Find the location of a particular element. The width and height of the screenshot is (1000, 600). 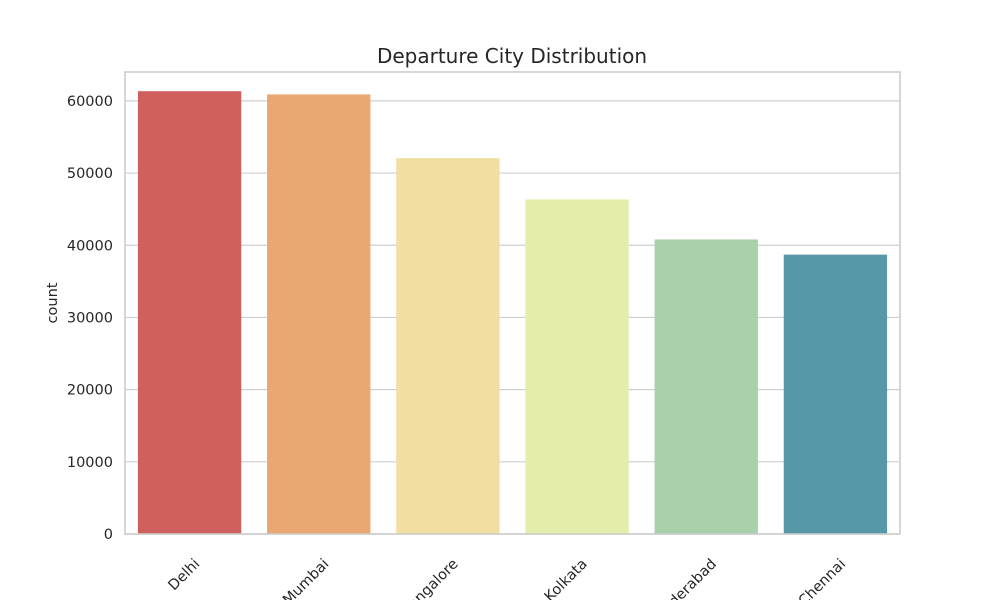

y-tick-label: 20000 is located at coordinates (90, 391).